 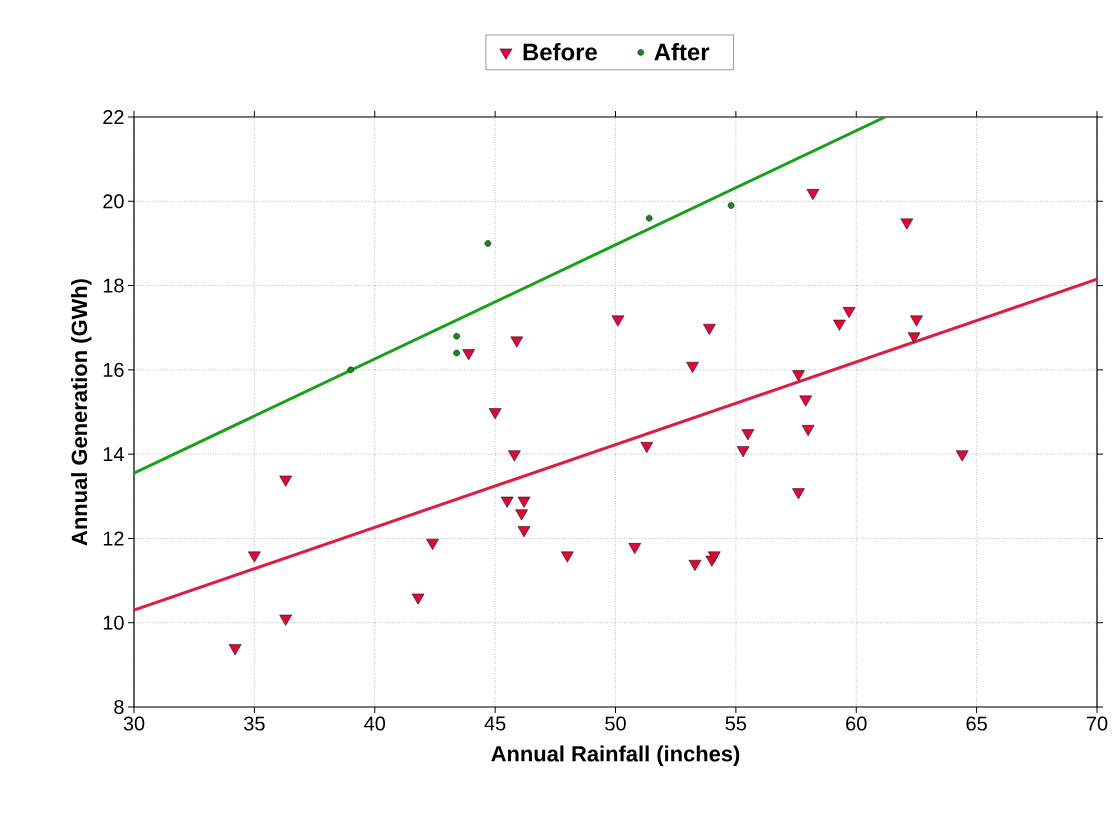 What do you see at coordinates (976, 723) in the screenshot?
I see `x-tick-label: 65` at bounding box center [976, 723].